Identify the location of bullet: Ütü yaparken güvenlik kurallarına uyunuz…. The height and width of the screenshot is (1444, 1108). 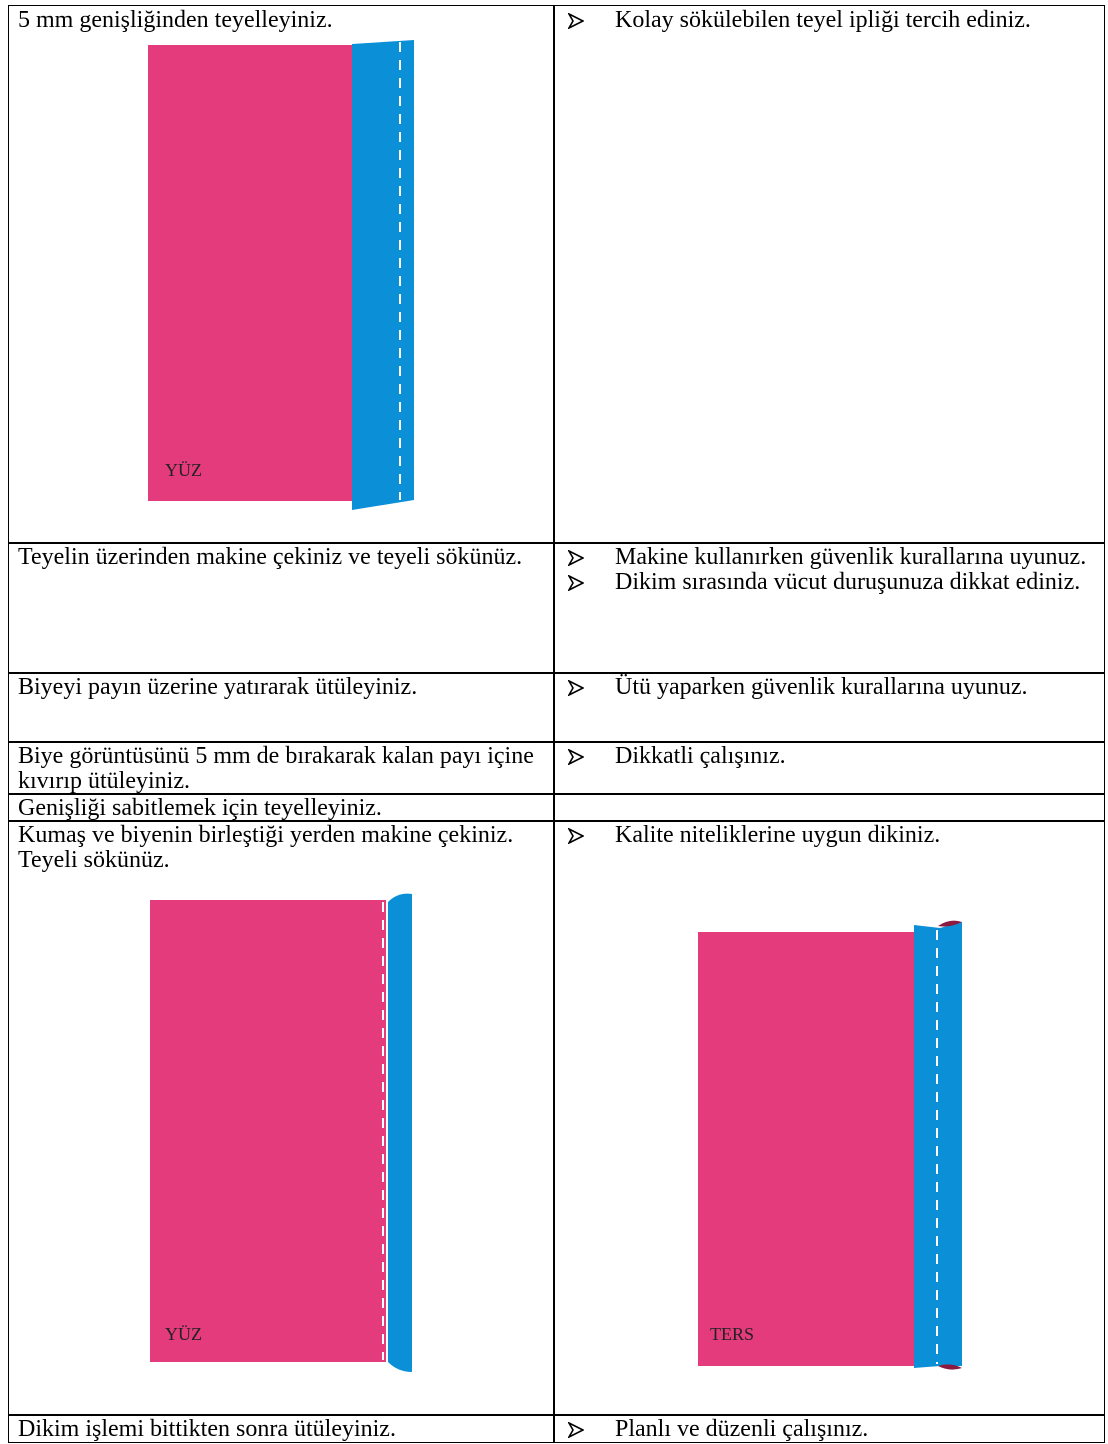
(831, 687).